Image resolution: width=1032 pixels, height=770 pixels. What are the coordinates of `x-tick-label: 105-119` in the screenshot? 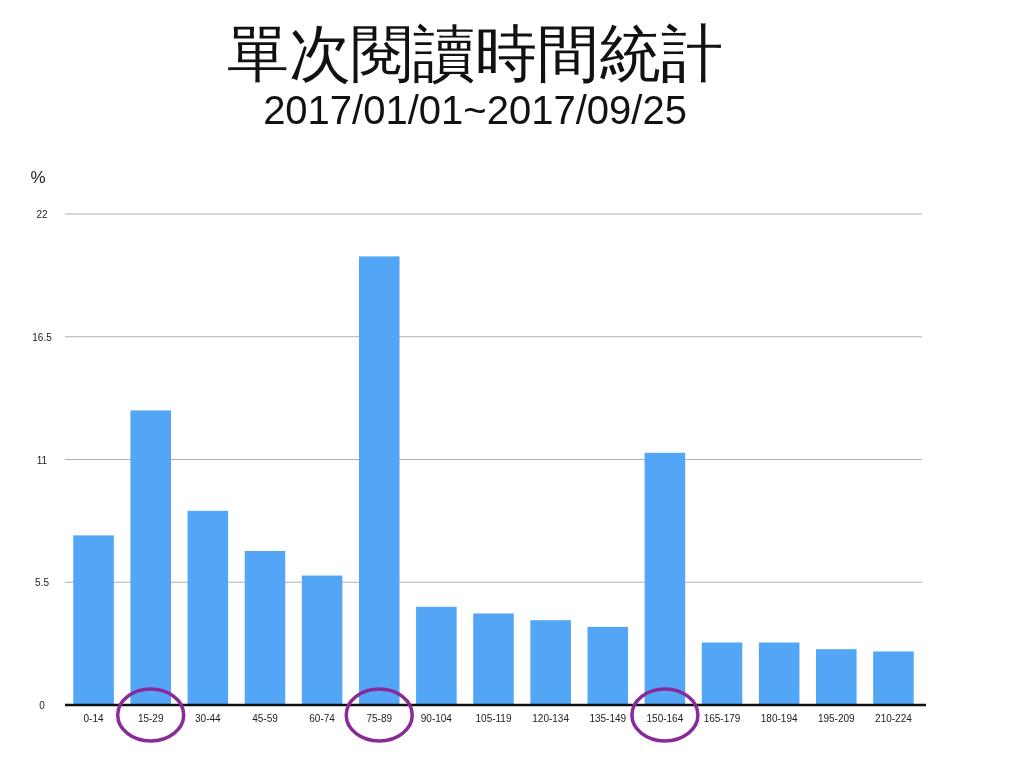 It's located at (493, 718).